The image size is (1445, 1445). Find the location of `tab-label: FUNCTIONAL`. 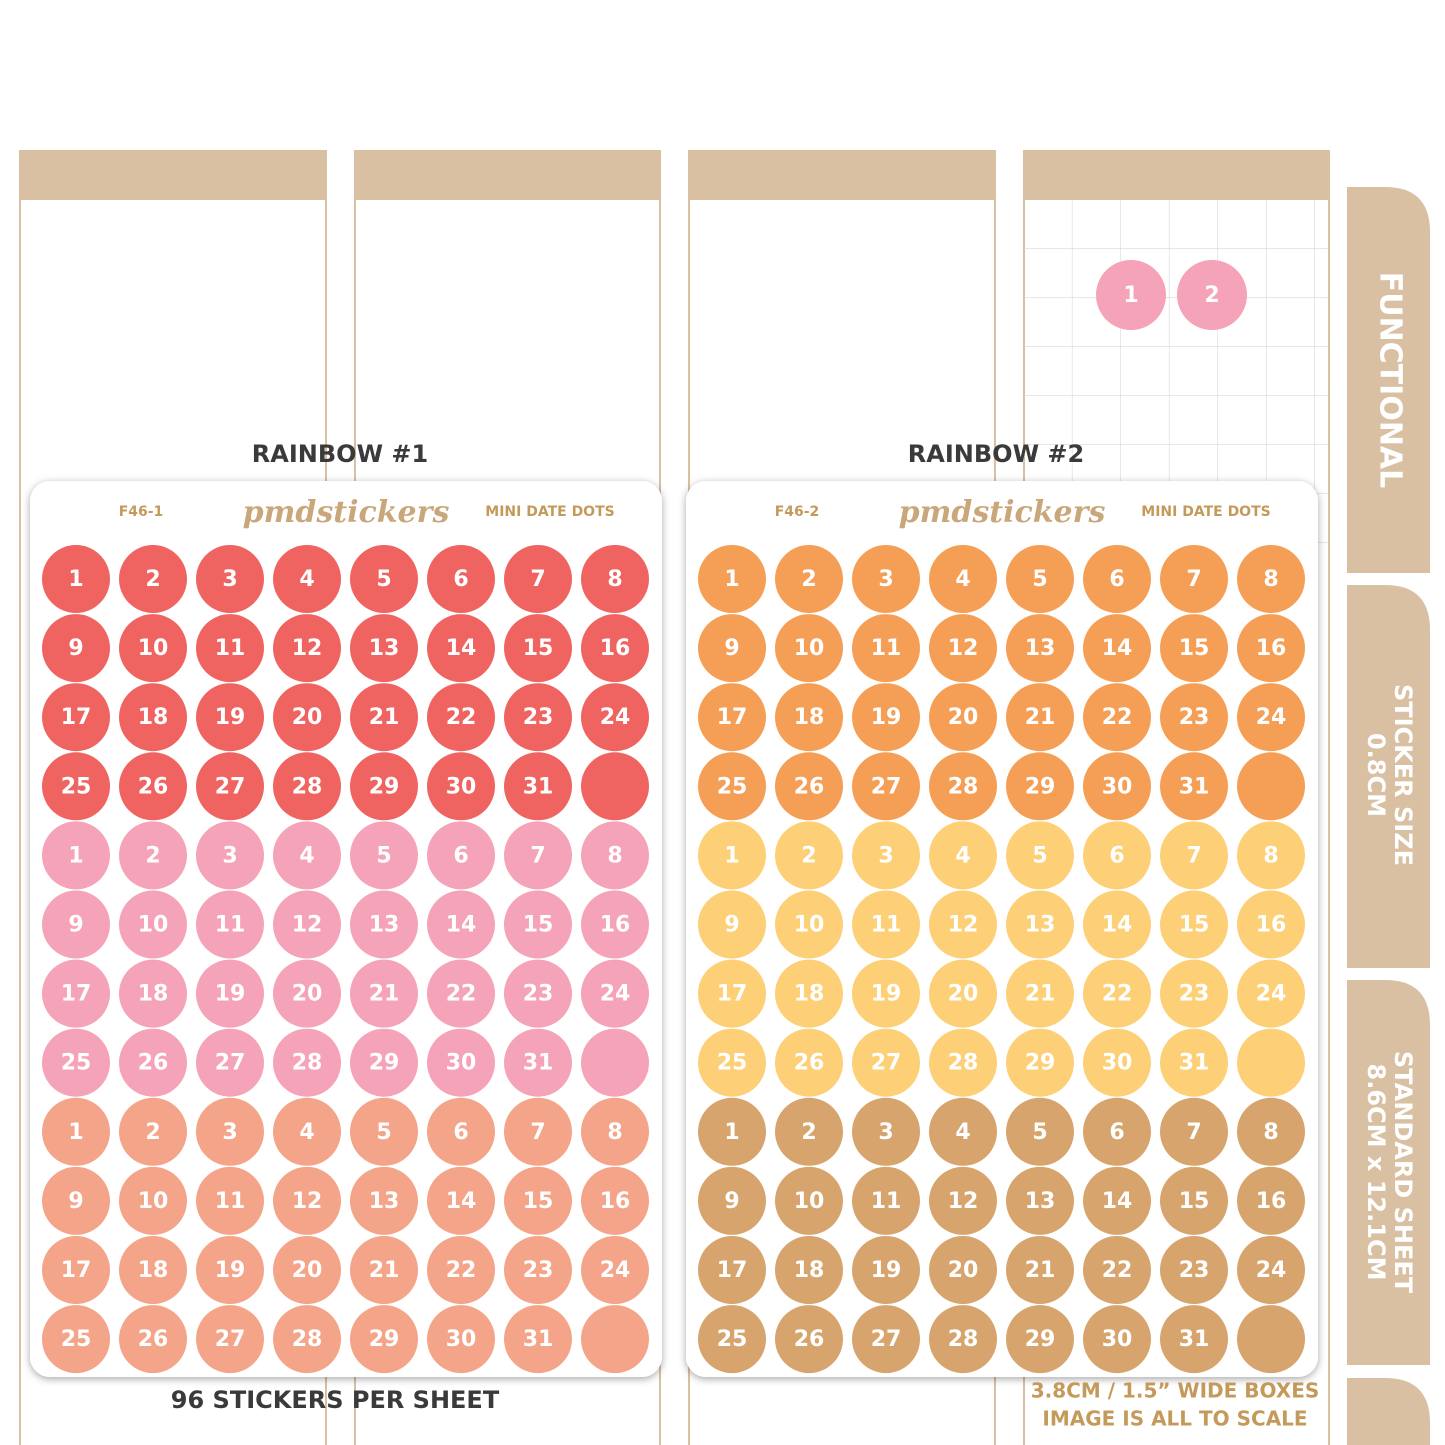

tab-label: FUNCTIONAL is located at coordinates (1390, 380).